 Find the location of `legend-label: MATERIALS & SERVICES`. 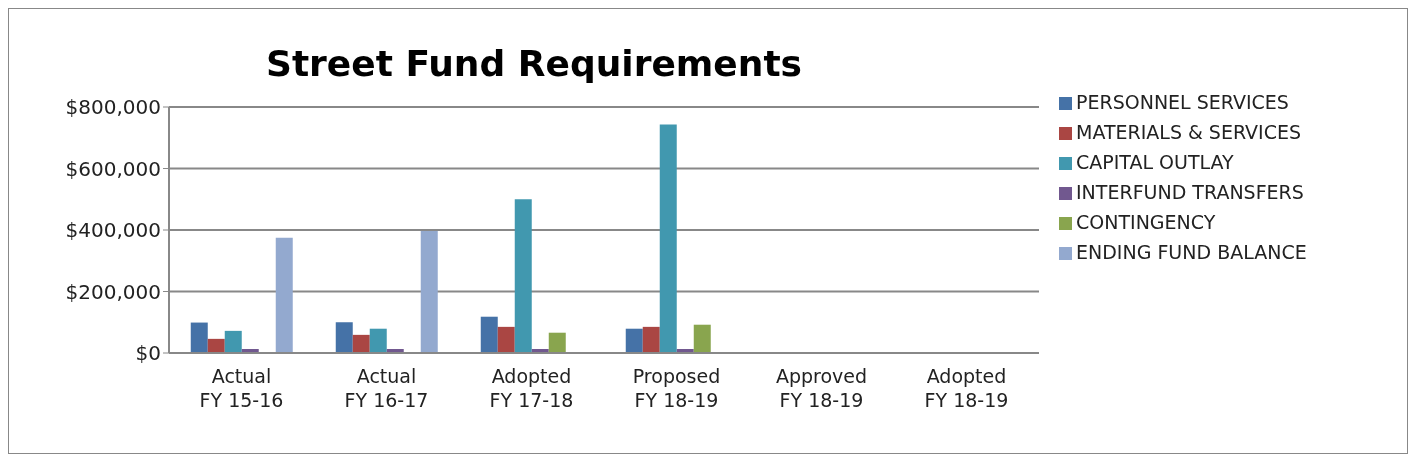

legend-label: MATERIALS & SERVICES is located at coordinates (1189, 132).